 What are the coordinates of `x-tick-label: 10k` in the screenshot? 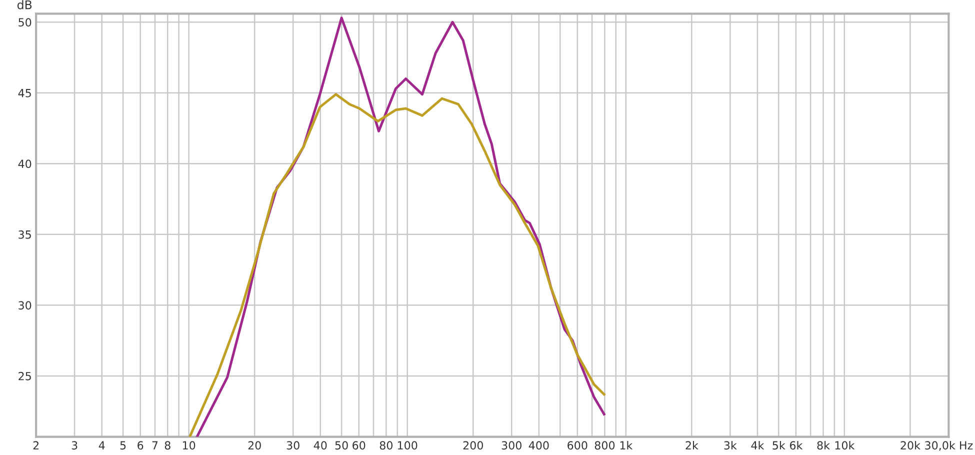 It's located at (845, 445).